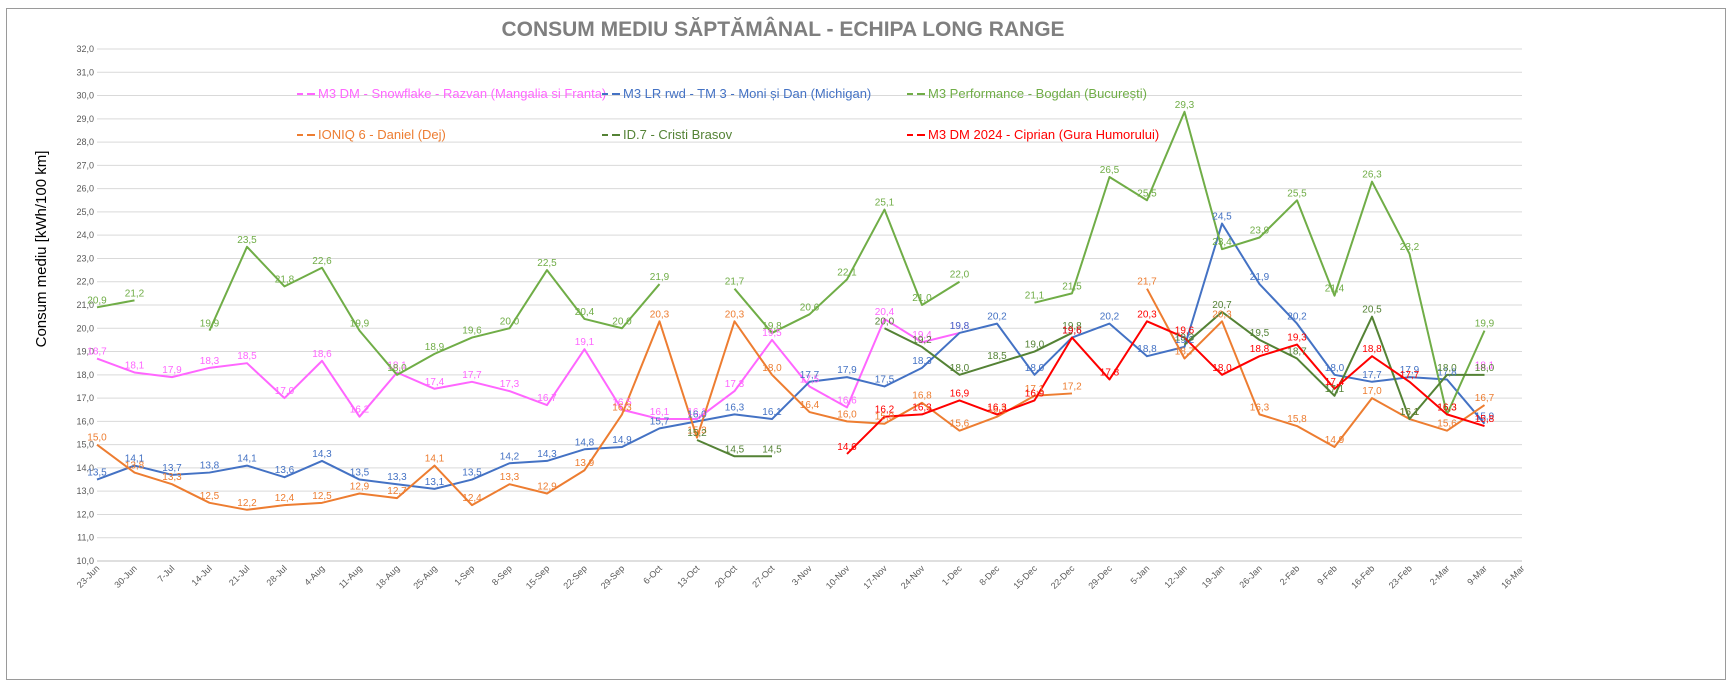 This screenshot has height=685, width=1732. What do you see at coordinates (88, 576) in the screenshot?
I see `x-tick-label: 23-Jun` at bounding box center [88, 576].